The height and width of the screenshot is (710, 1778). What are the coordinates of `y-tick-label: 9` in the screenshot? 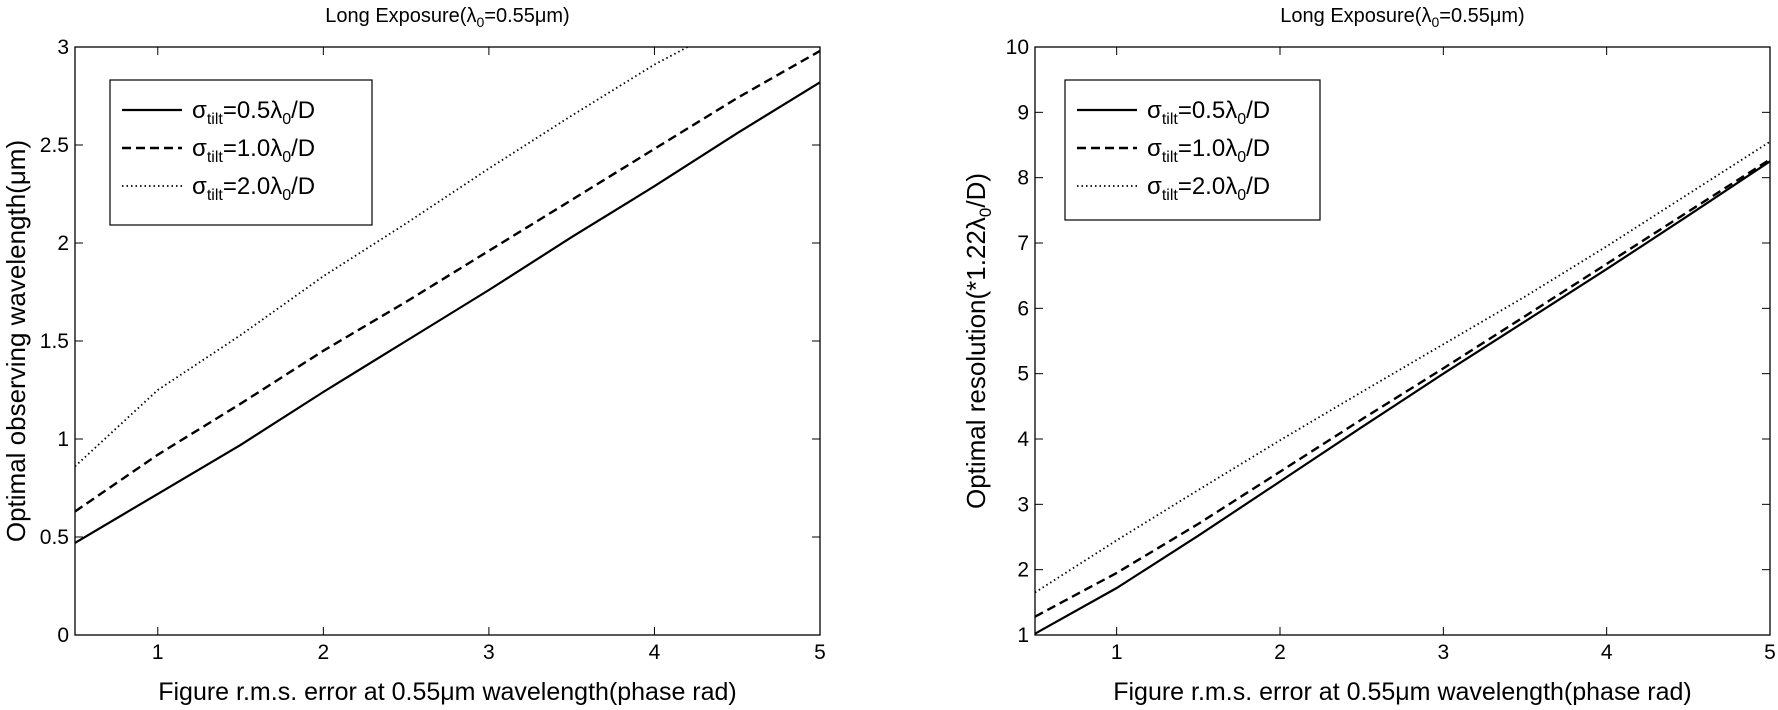 It's located at (1023, 112).